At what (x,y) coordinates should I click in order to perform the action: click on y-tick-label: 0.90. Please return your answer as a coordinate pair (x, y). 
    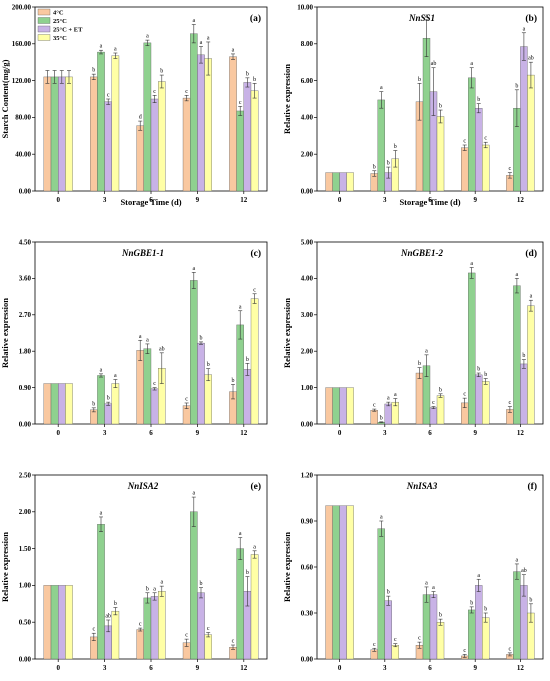
    Looking at the image, I should click on (25, 388).